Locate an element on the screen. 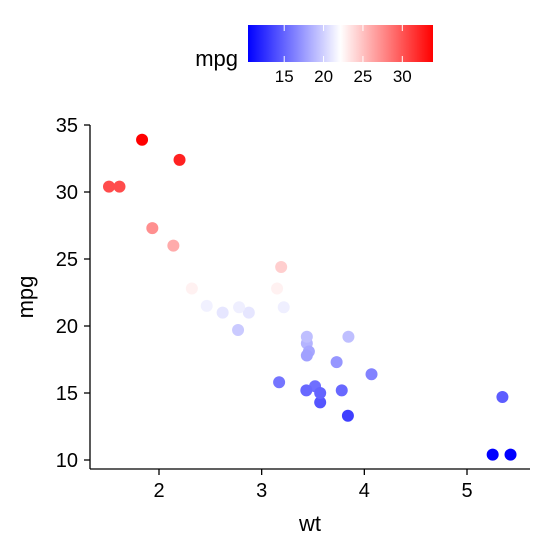 The width and height of the screenshot is (545, 550). x-tick-label: 4 is located at coordinates (364, 491).